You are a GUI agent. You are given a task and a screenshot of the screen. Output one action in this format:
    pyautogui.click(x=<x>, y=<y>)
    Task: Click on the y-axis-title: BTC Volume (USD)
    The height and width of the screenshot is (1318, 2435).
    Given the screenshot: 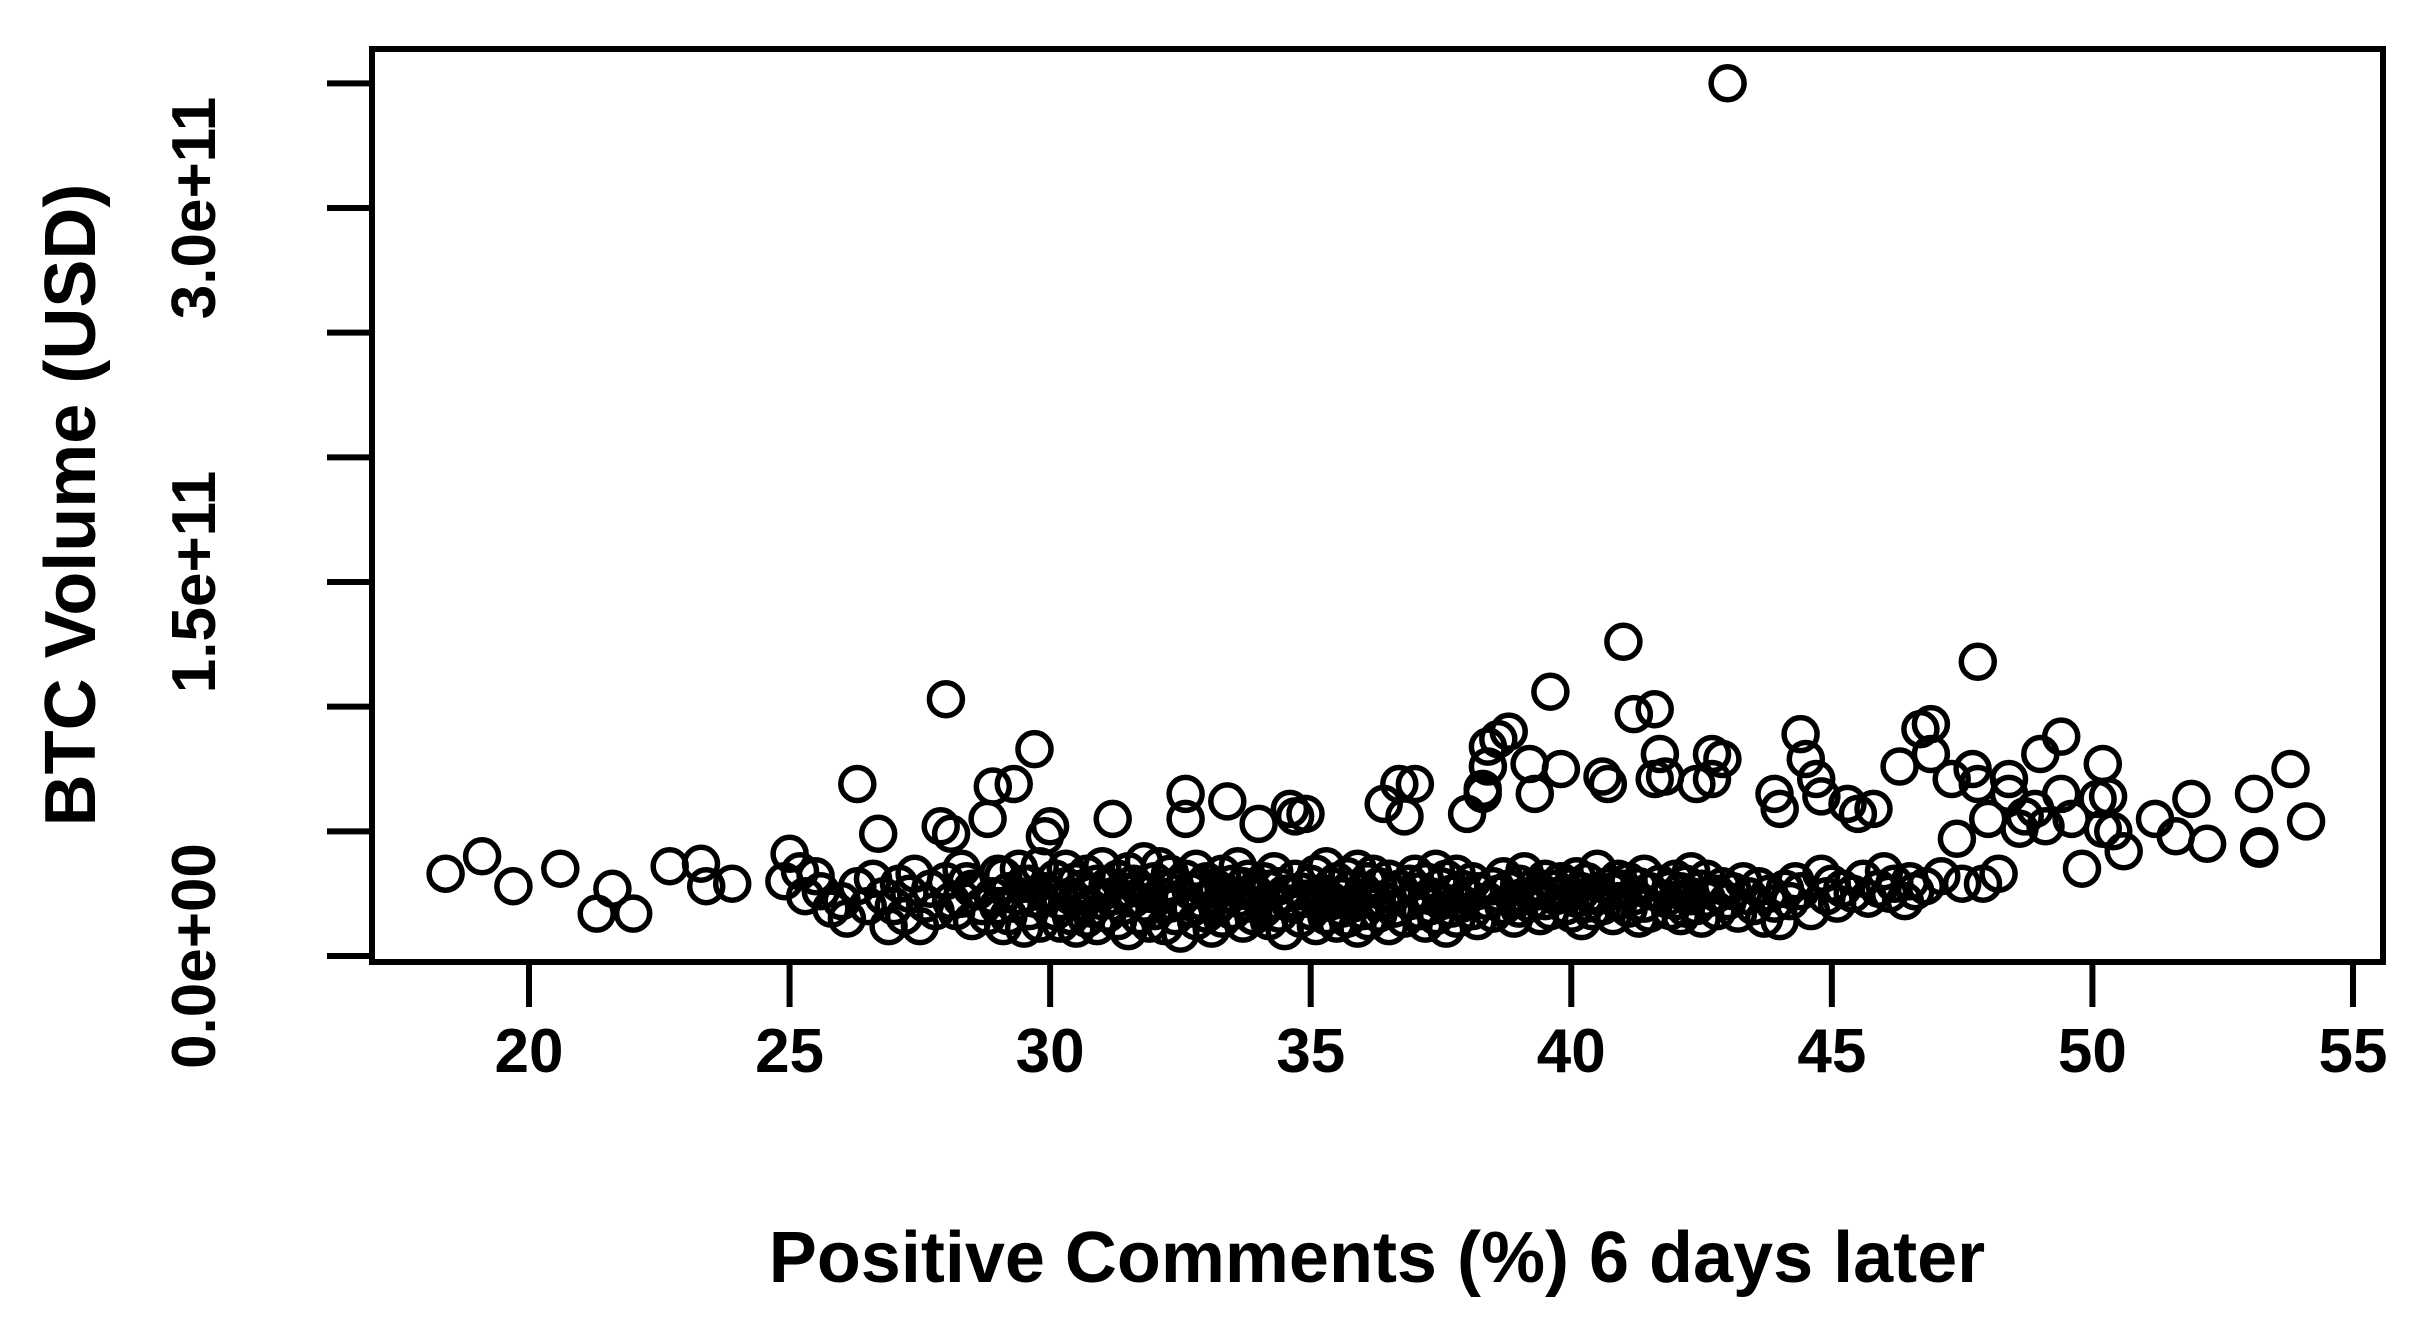 What is the action you would take?
    pyautogui.click(x=71, y=505)
    